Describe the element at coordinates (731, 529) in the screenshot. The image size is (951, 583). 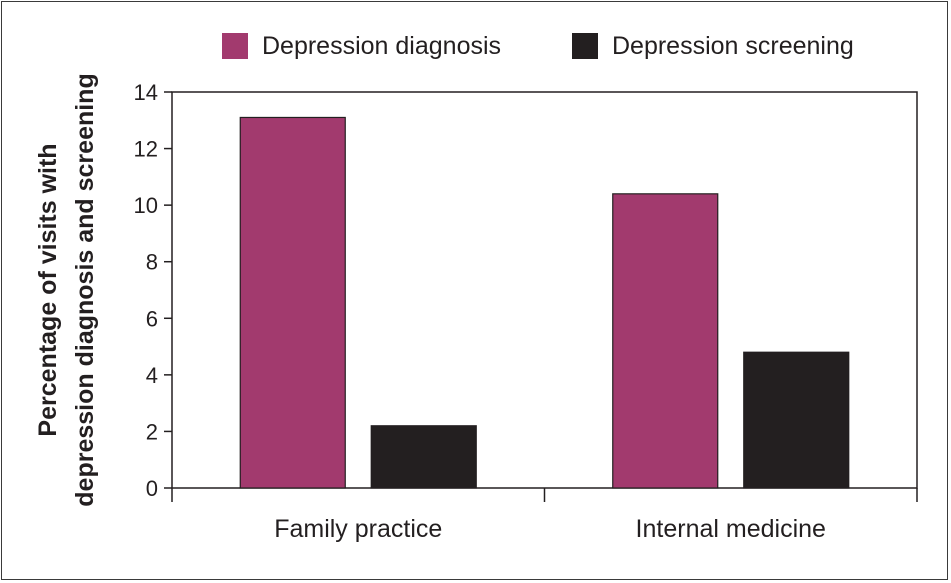
I see `x-category-label: Internal medicine` at that location.